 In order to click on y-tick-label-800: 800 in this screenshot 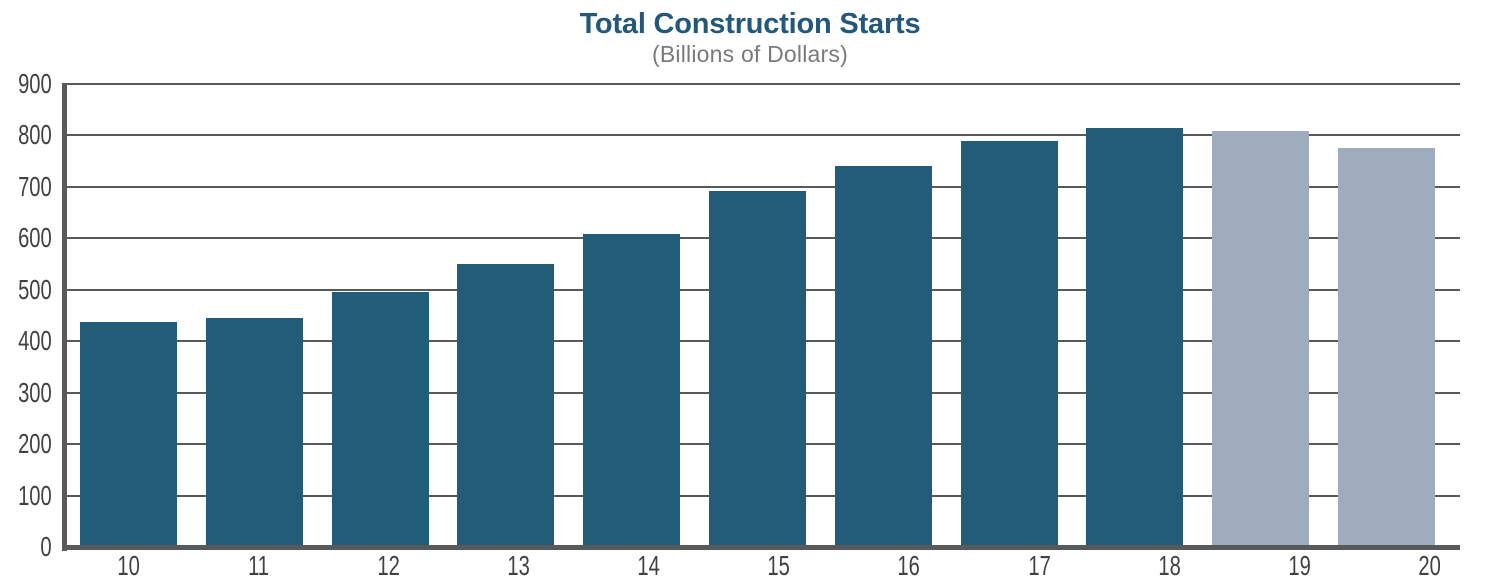, I will do `click(35, 135)`.